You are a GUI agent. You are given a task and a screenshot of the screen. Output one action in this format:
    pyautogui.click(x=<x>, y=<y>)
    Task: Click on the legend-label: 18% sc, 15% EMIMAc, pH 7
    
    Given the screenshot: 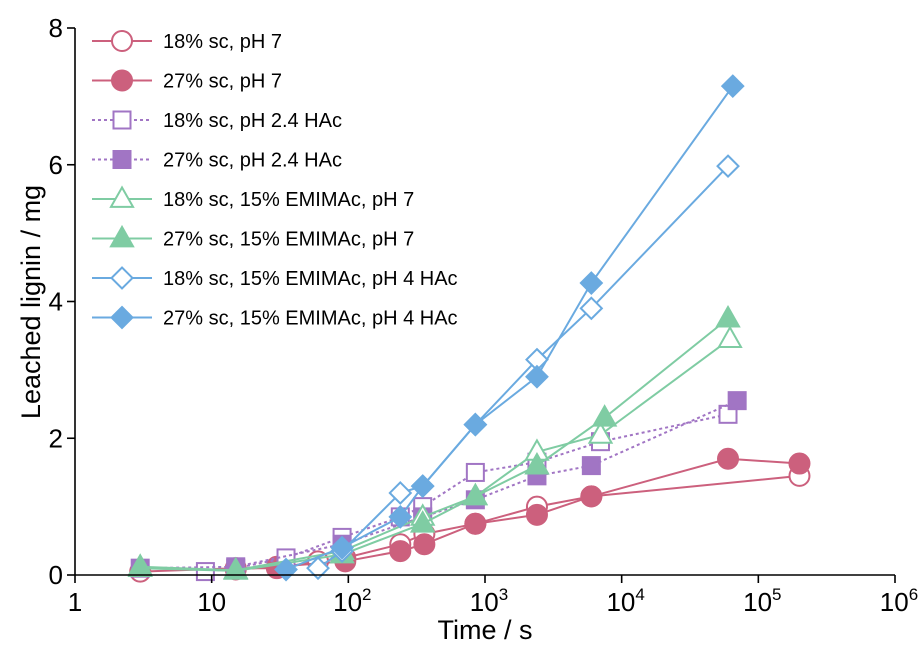 What is the action you would take?
    pyautogui.click(x=288, y=200)
    